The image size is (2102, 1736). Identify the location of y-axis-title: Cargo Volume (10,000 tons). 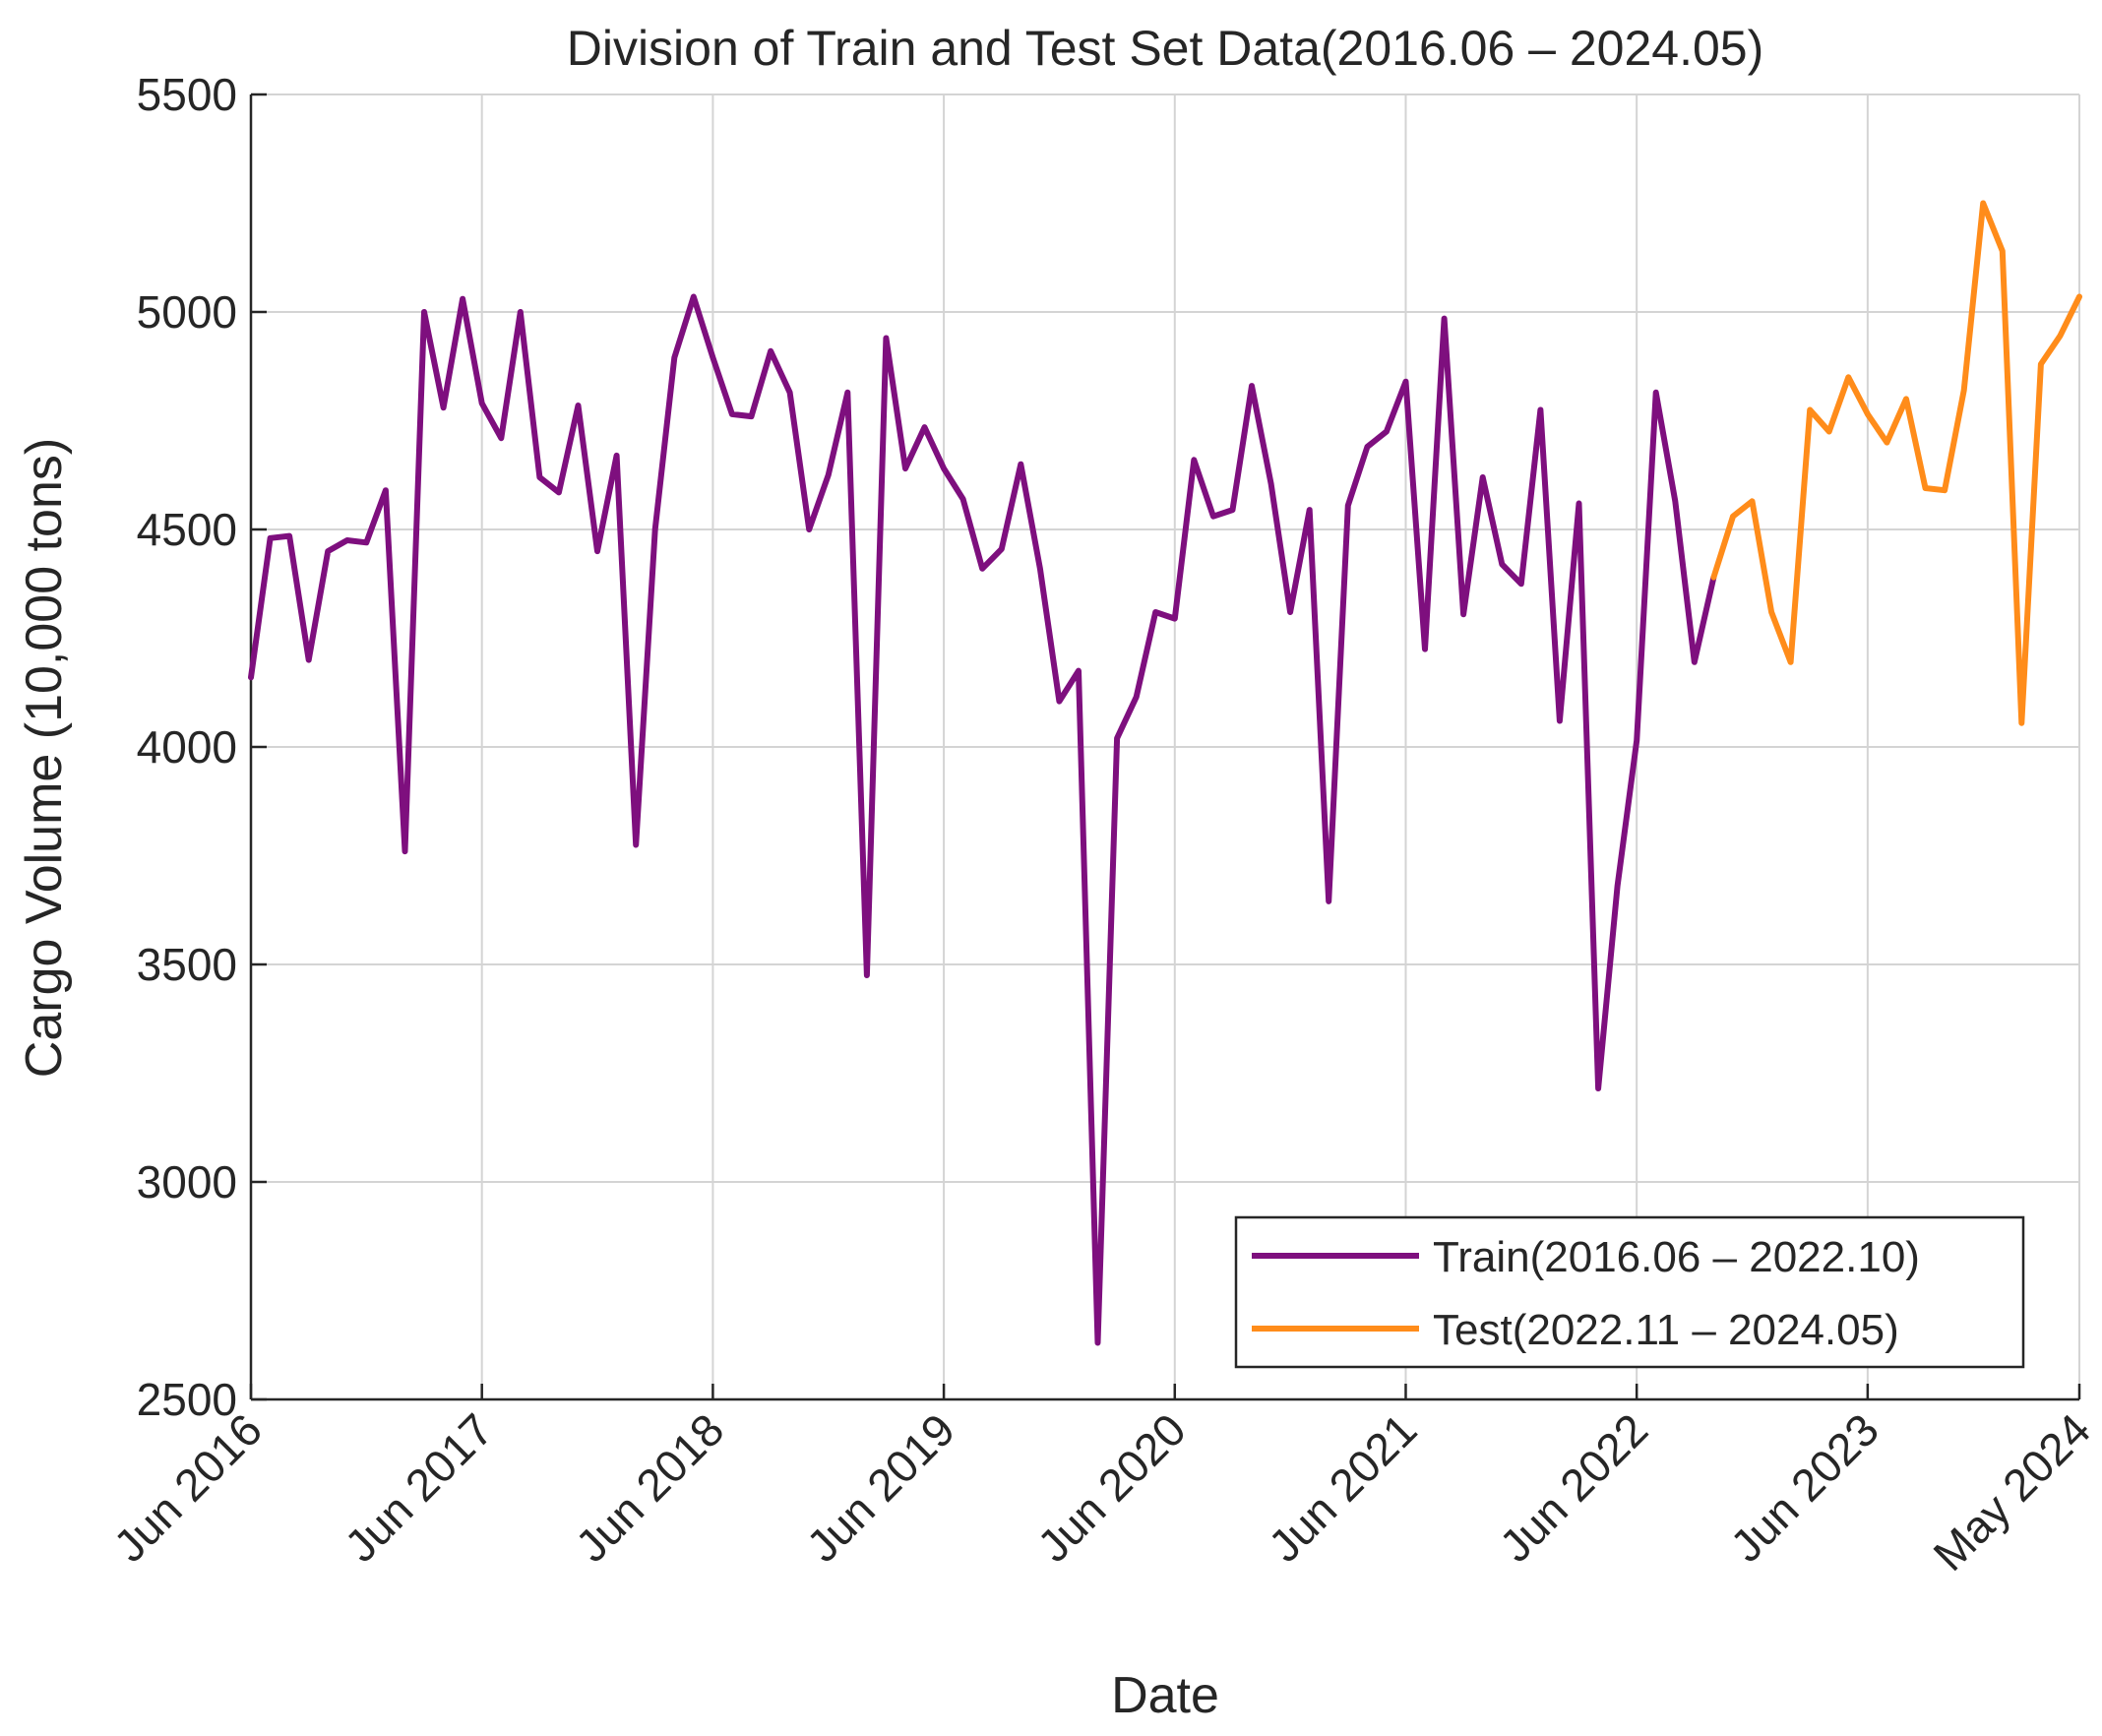
(45, 758).